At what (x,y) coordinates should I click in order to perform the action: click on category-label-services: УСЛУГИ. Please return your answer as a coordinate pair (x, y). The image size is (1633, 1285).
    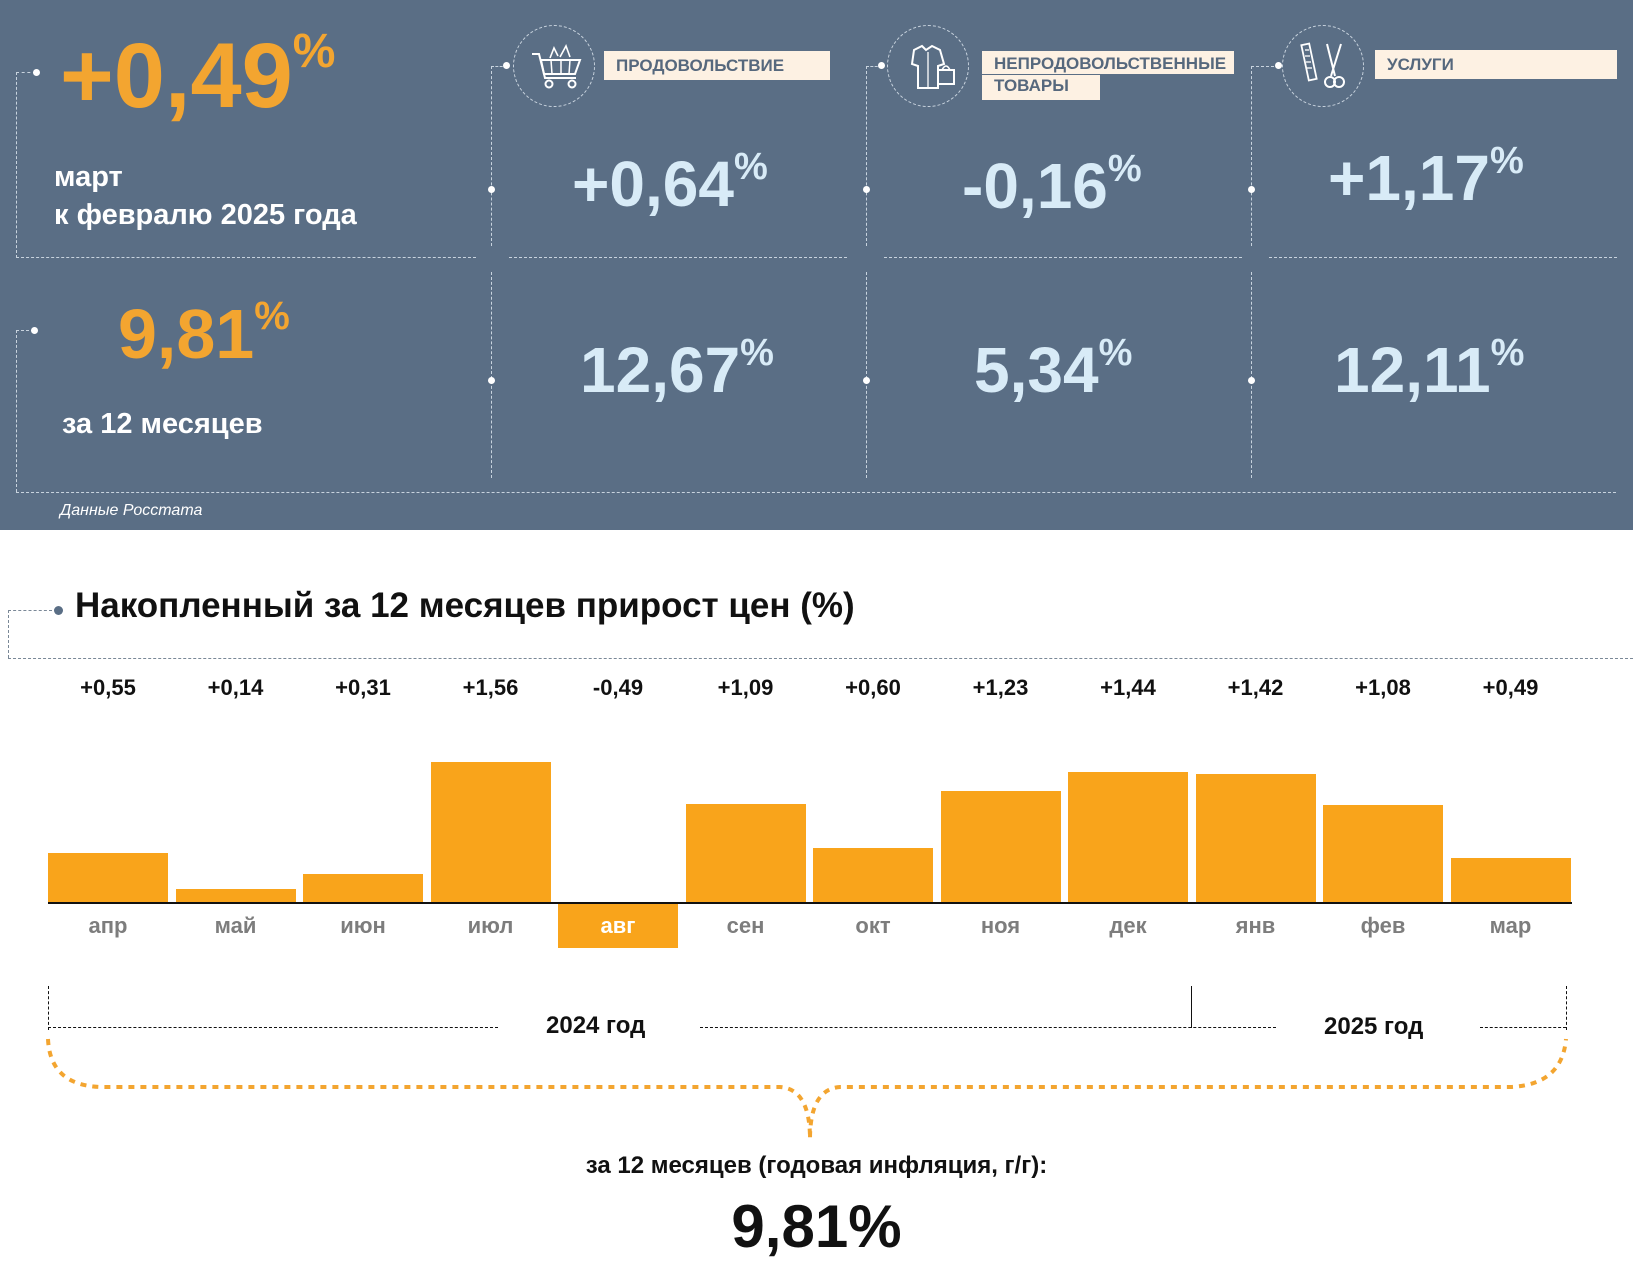
    Looking at the image, I should click on (1496, 64).